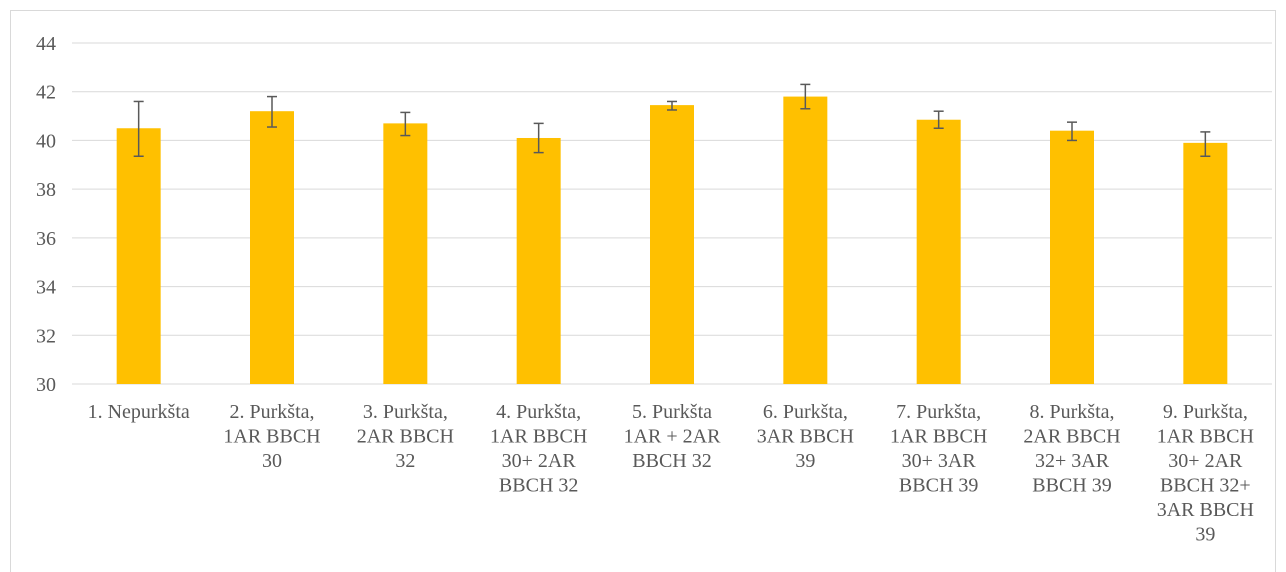 Image resolution: width=1286 pixels, height=572 pixels. Describe the element at coordinates (538, 449) in the screenshot. I see `x-tick-label: 4. Purkšta, 1AR BBCH 30+ 2AR BBCH 32` at that location.